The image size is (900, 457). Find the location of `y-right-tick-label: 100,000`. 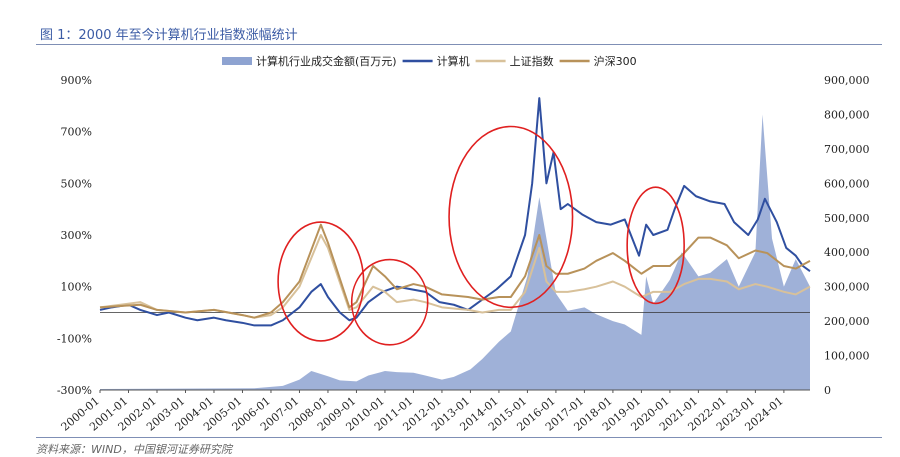

y-right-tick-label: 100,000 is located at coordinates (847, 356).